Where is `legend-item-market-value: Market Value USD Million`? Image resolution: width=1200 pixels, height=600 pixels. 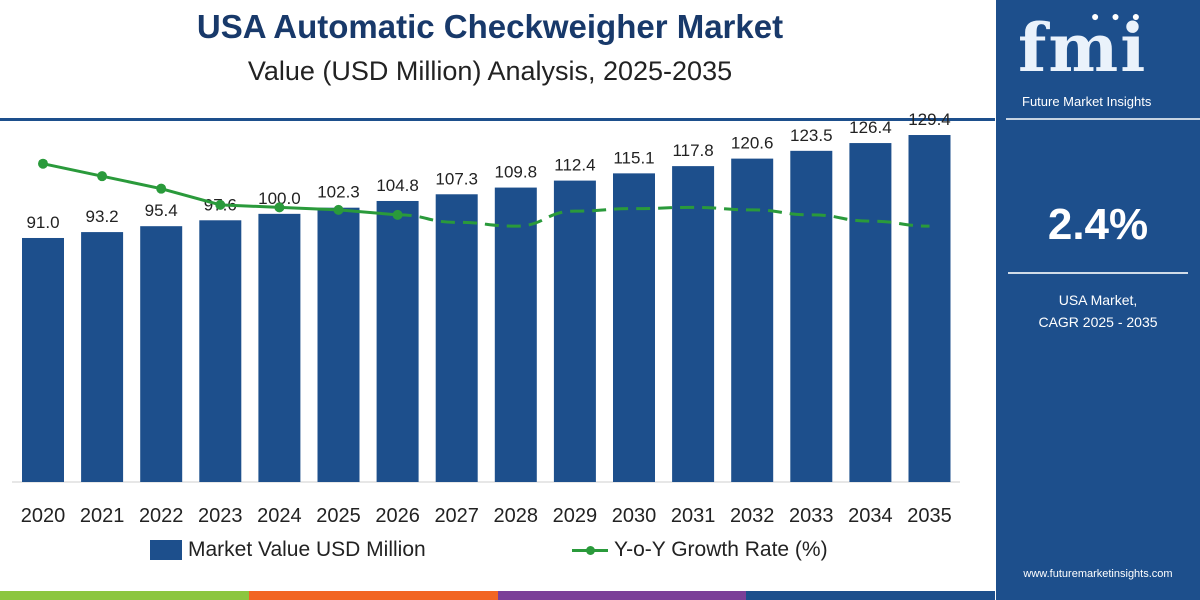 legend-item-market-value: Market Value USD Million is located at coordinates (288, 550).